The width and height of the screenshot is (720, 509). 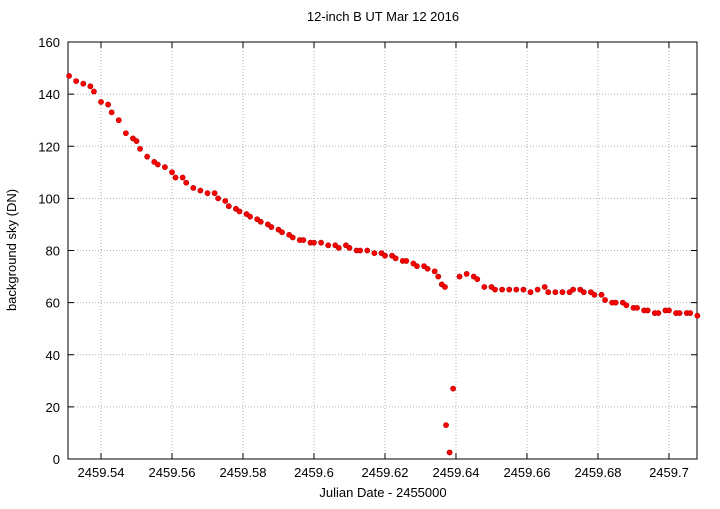 I want to click on y-tick-label: 160, so click(x=49, y=42).